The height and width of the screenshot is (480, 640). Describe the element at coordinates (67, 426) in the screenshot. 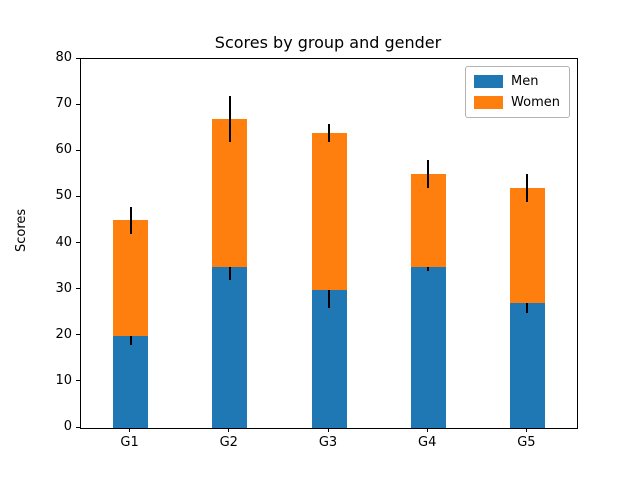

I see `y-tick-label: 0` at that location.